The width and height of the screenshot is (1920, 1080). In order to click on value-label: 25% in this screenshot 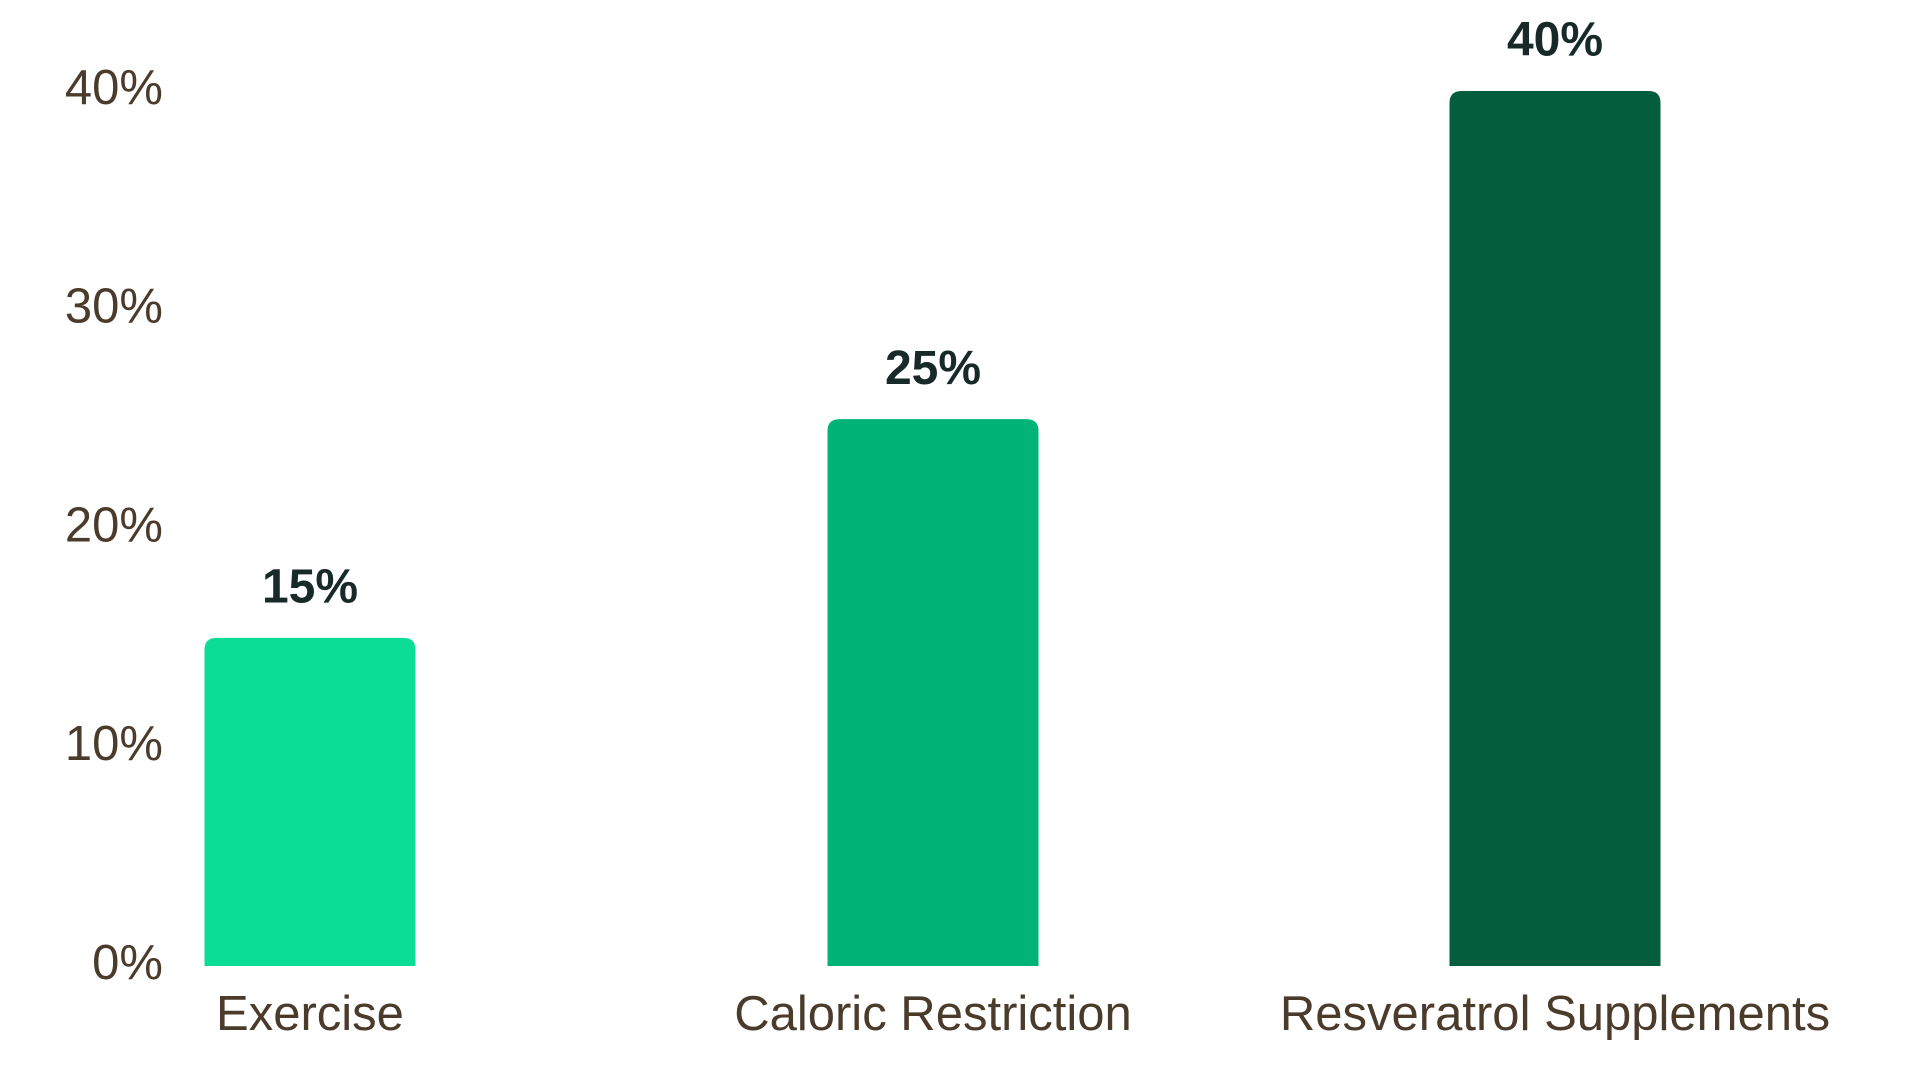, I will do `click(933, 368)`.